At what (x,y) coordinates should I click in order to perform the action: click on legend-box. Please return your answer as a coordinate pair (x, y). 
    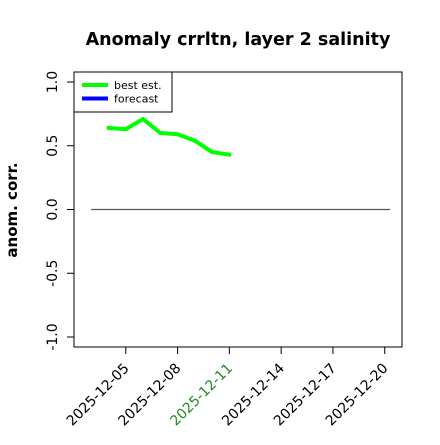
    Looking at the image, I should click on (123, 92).